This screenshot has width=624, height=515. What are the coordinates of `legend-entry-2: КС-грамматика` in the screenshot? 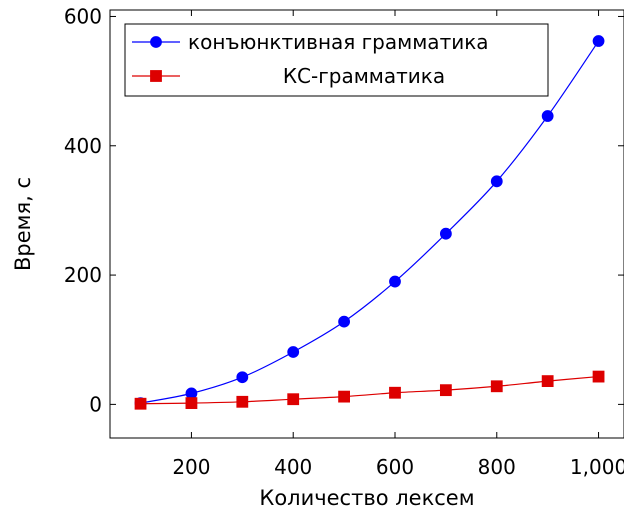 It's located at (288, 76).